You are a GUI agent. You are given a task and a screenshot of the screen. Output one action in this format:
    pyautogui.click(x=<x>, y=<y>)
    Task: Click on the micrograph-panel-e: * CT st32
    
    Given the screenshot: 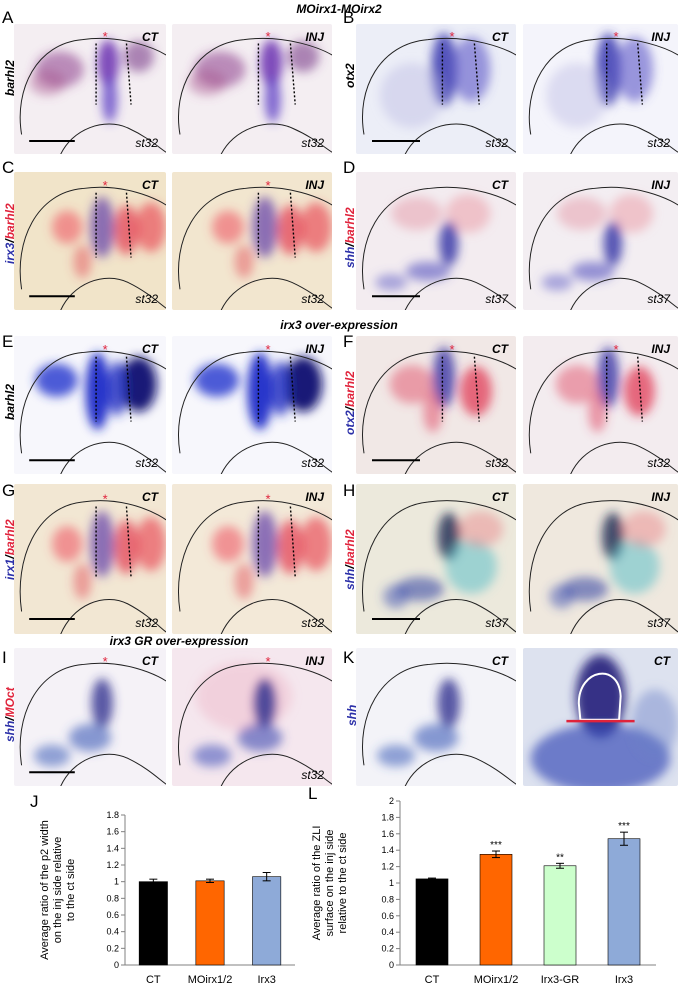 What is the action you would take?
    pyautogui.click(x=90, y=405)
    